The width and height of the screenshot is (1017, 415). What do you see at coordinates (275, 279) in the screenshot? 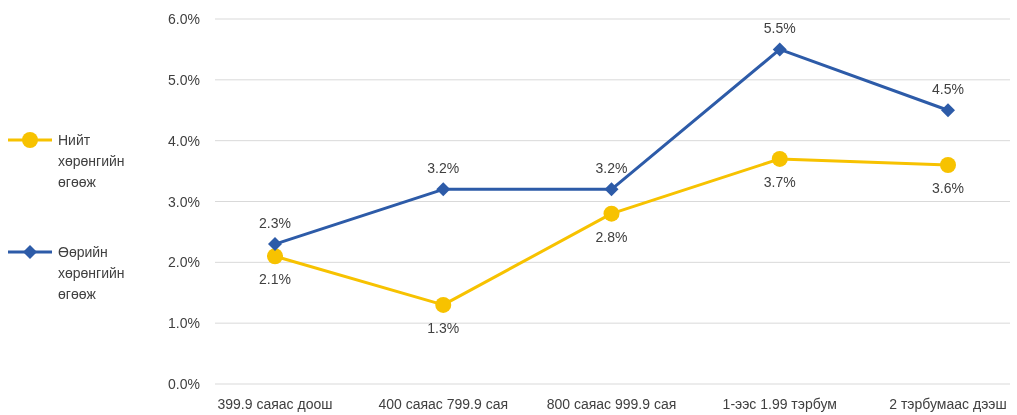
I see `data-label: 2.1%` at bounding box center [275, 279].